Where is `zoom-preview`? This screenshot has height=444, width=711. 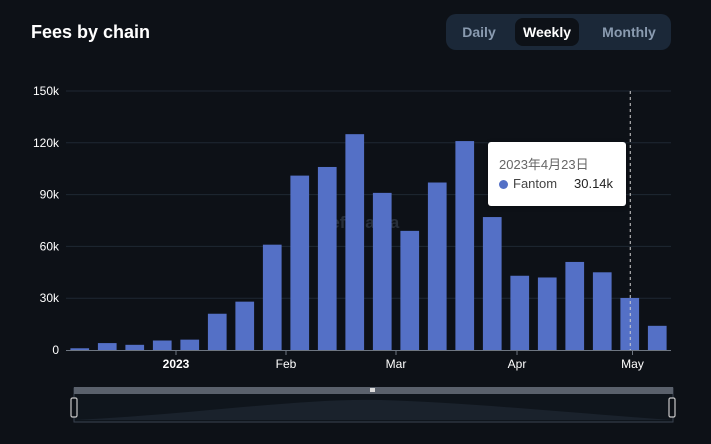
zoom-preview is located at coordinates (373, 409).